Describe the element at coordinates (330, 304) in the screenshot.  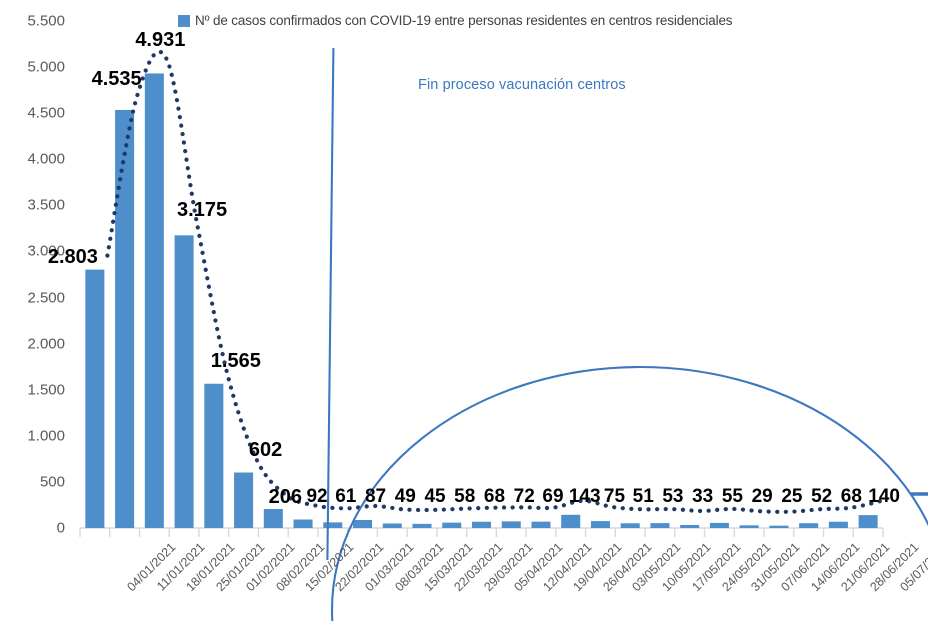
I see `vaccination-marker-line` at that location.